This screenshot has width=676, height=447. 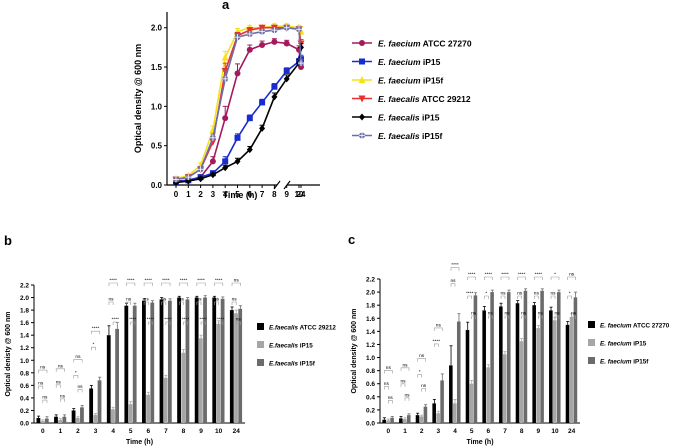 I want to click on panel-letter: b, so click(x=8, y=240).